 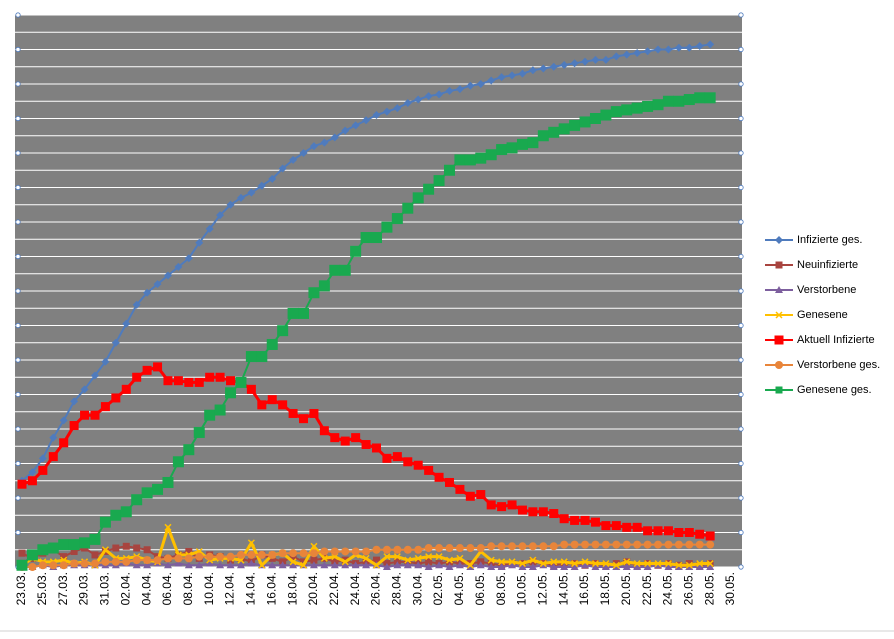 What do you see at coordinates (146, 588) in the screenshot?
I see `x-tick-label: 04.04.` at bounding box center [146, 588].